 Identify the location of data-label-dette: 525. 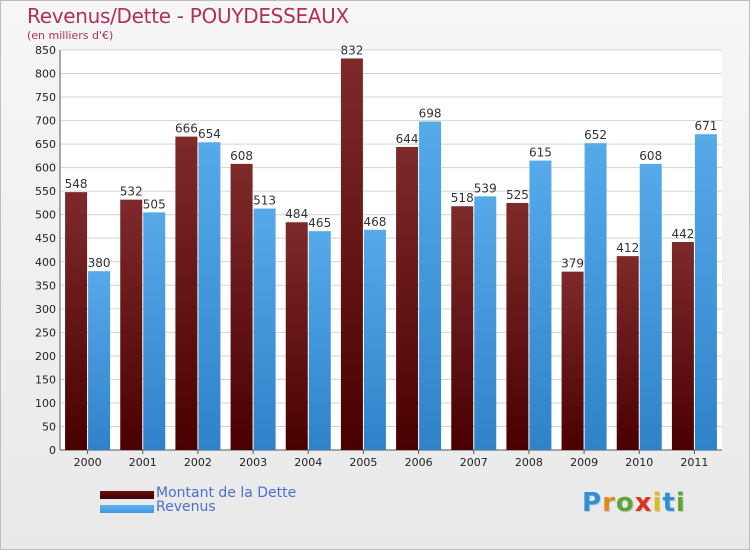
(517, 195).